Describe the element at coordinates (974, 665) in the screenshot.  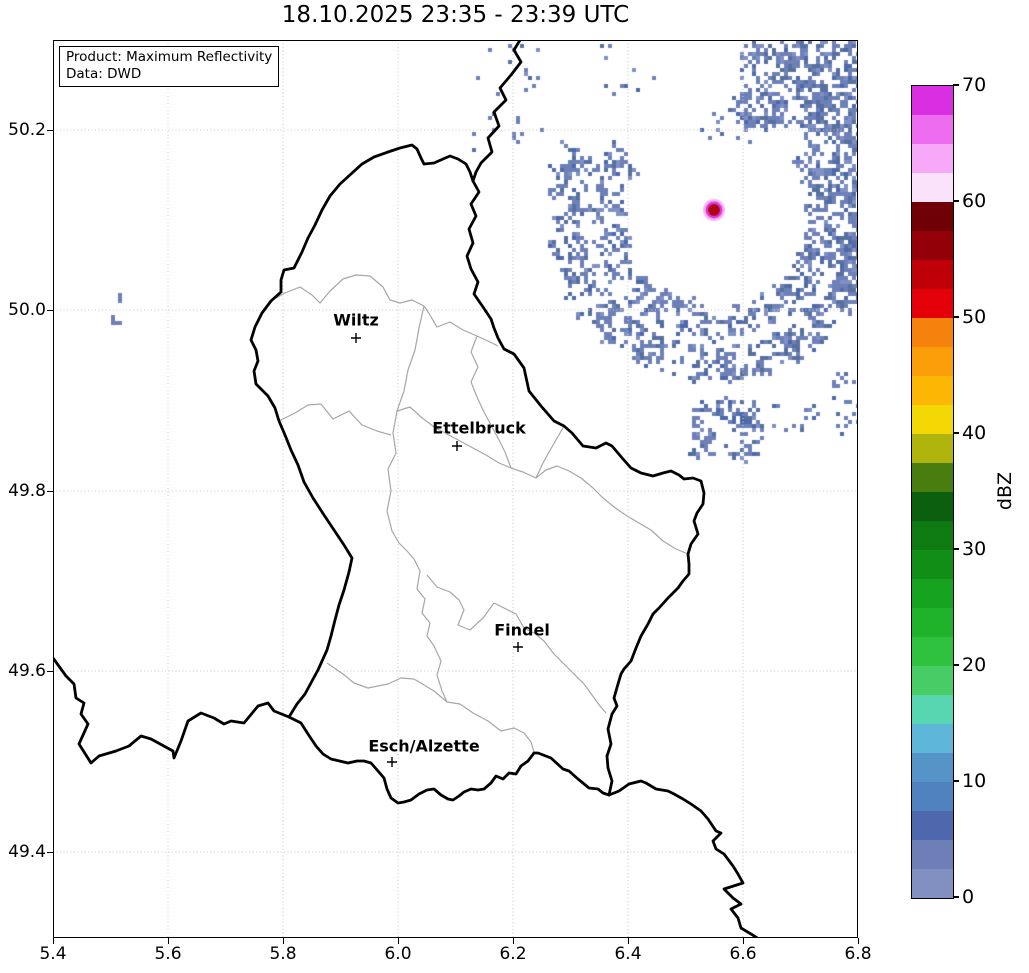
I see `colorbar-tick-label: 20` at that location.